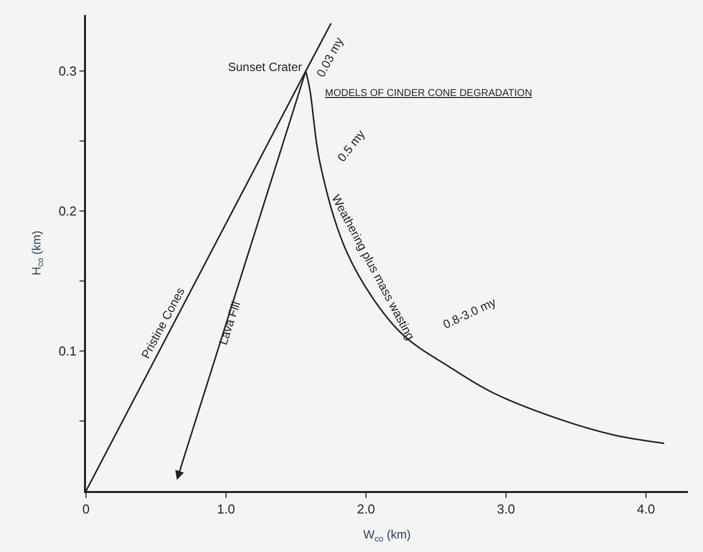  I want to click on y-tick-label: 0.2, so click(67, 211).